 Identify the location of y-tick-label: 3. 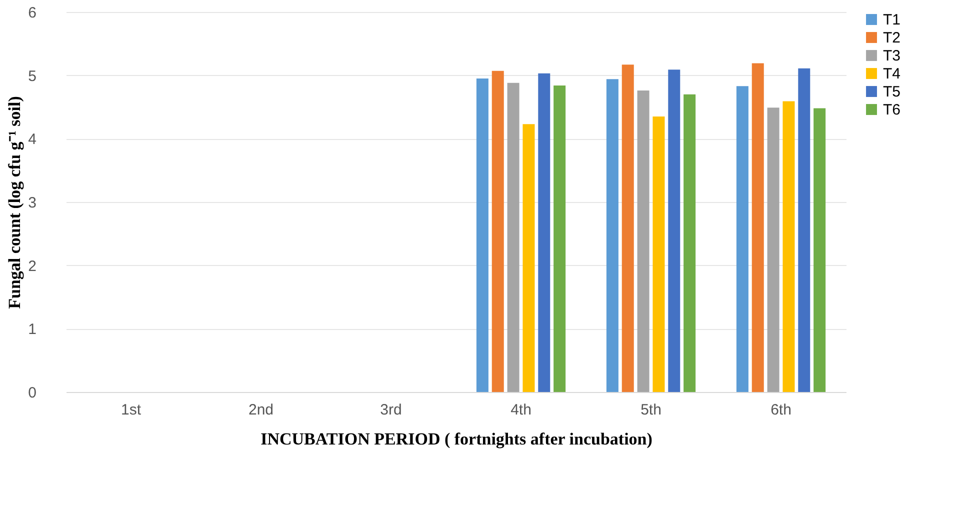
(32, 203).